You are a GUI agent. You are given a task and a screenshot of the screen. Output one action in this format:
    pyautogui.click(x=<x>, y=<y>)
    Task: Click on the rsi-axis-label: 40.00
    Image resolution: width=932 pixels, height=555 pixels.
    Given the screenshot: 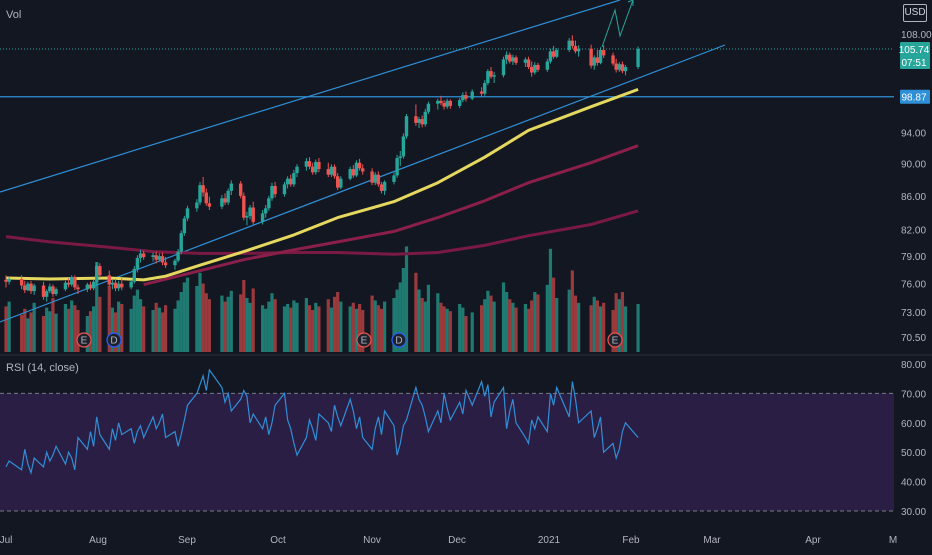 What is the action you would take?
    pyautogui.click(x=913, y=483)
    